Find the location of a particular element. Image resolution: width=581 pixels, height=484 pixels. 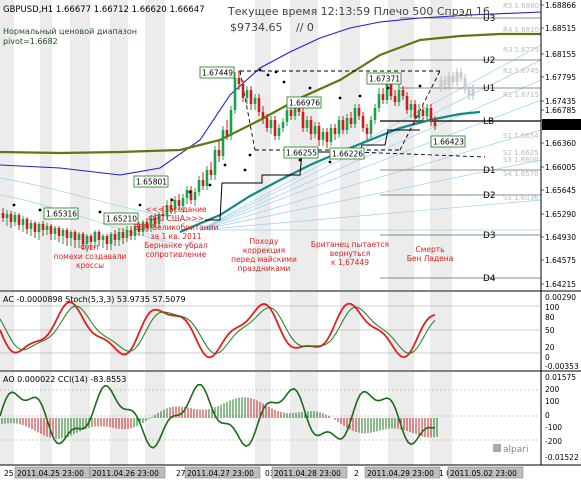

time-tick-label: 03 is located at coordinates (270, 473).